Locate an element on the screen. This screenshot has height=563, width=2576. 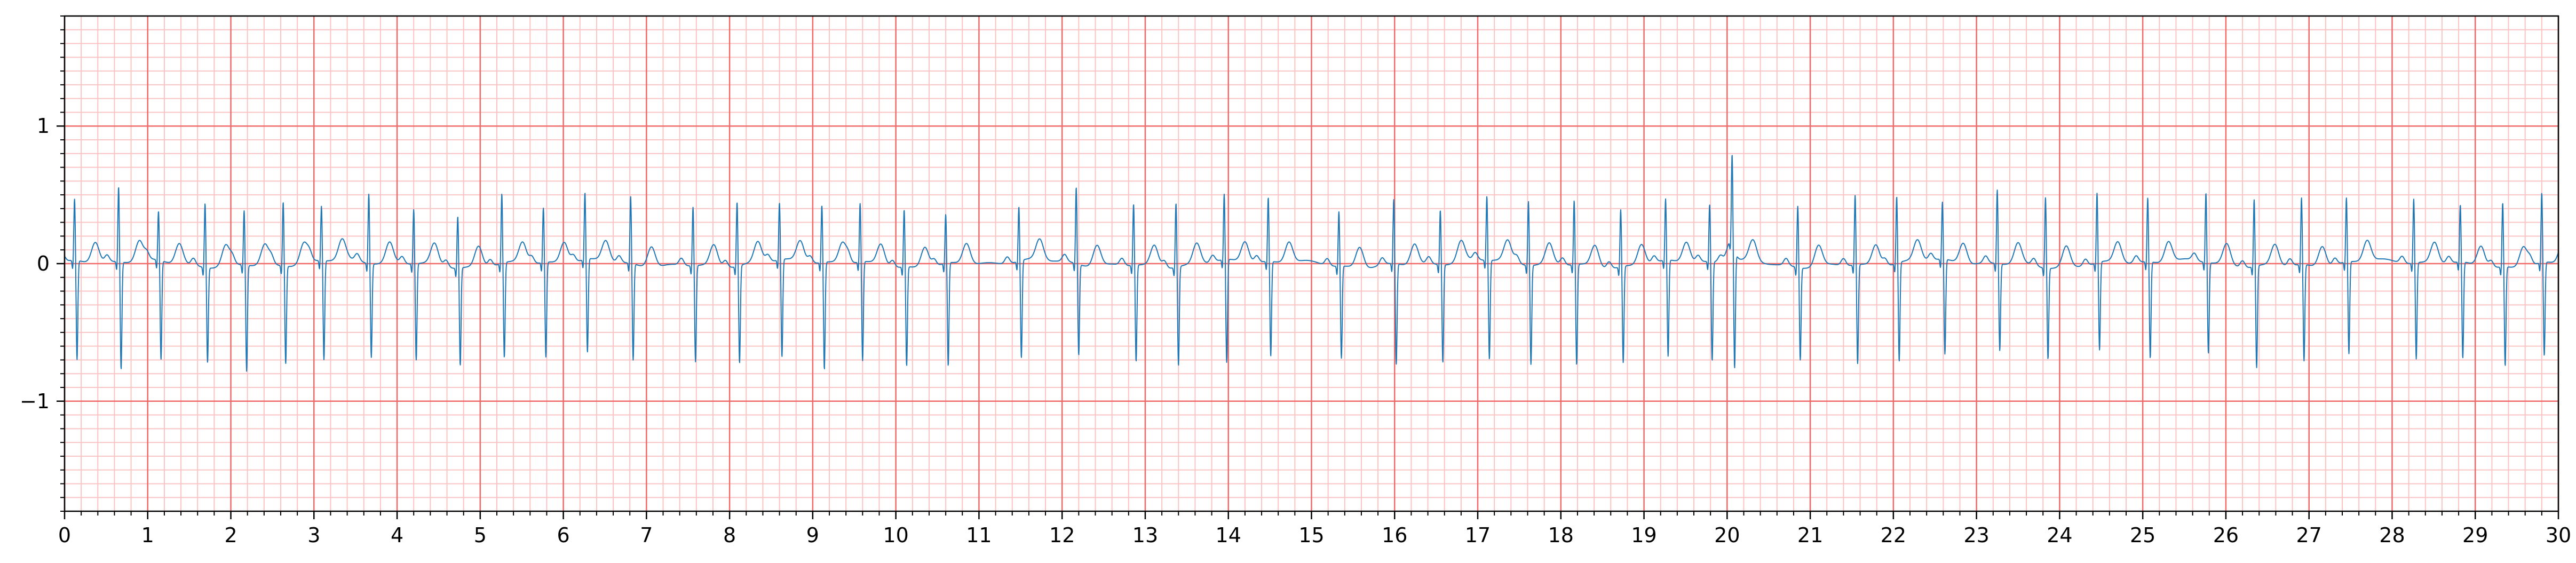
x-tick-label: 1 is located at coordinates (147, 535).